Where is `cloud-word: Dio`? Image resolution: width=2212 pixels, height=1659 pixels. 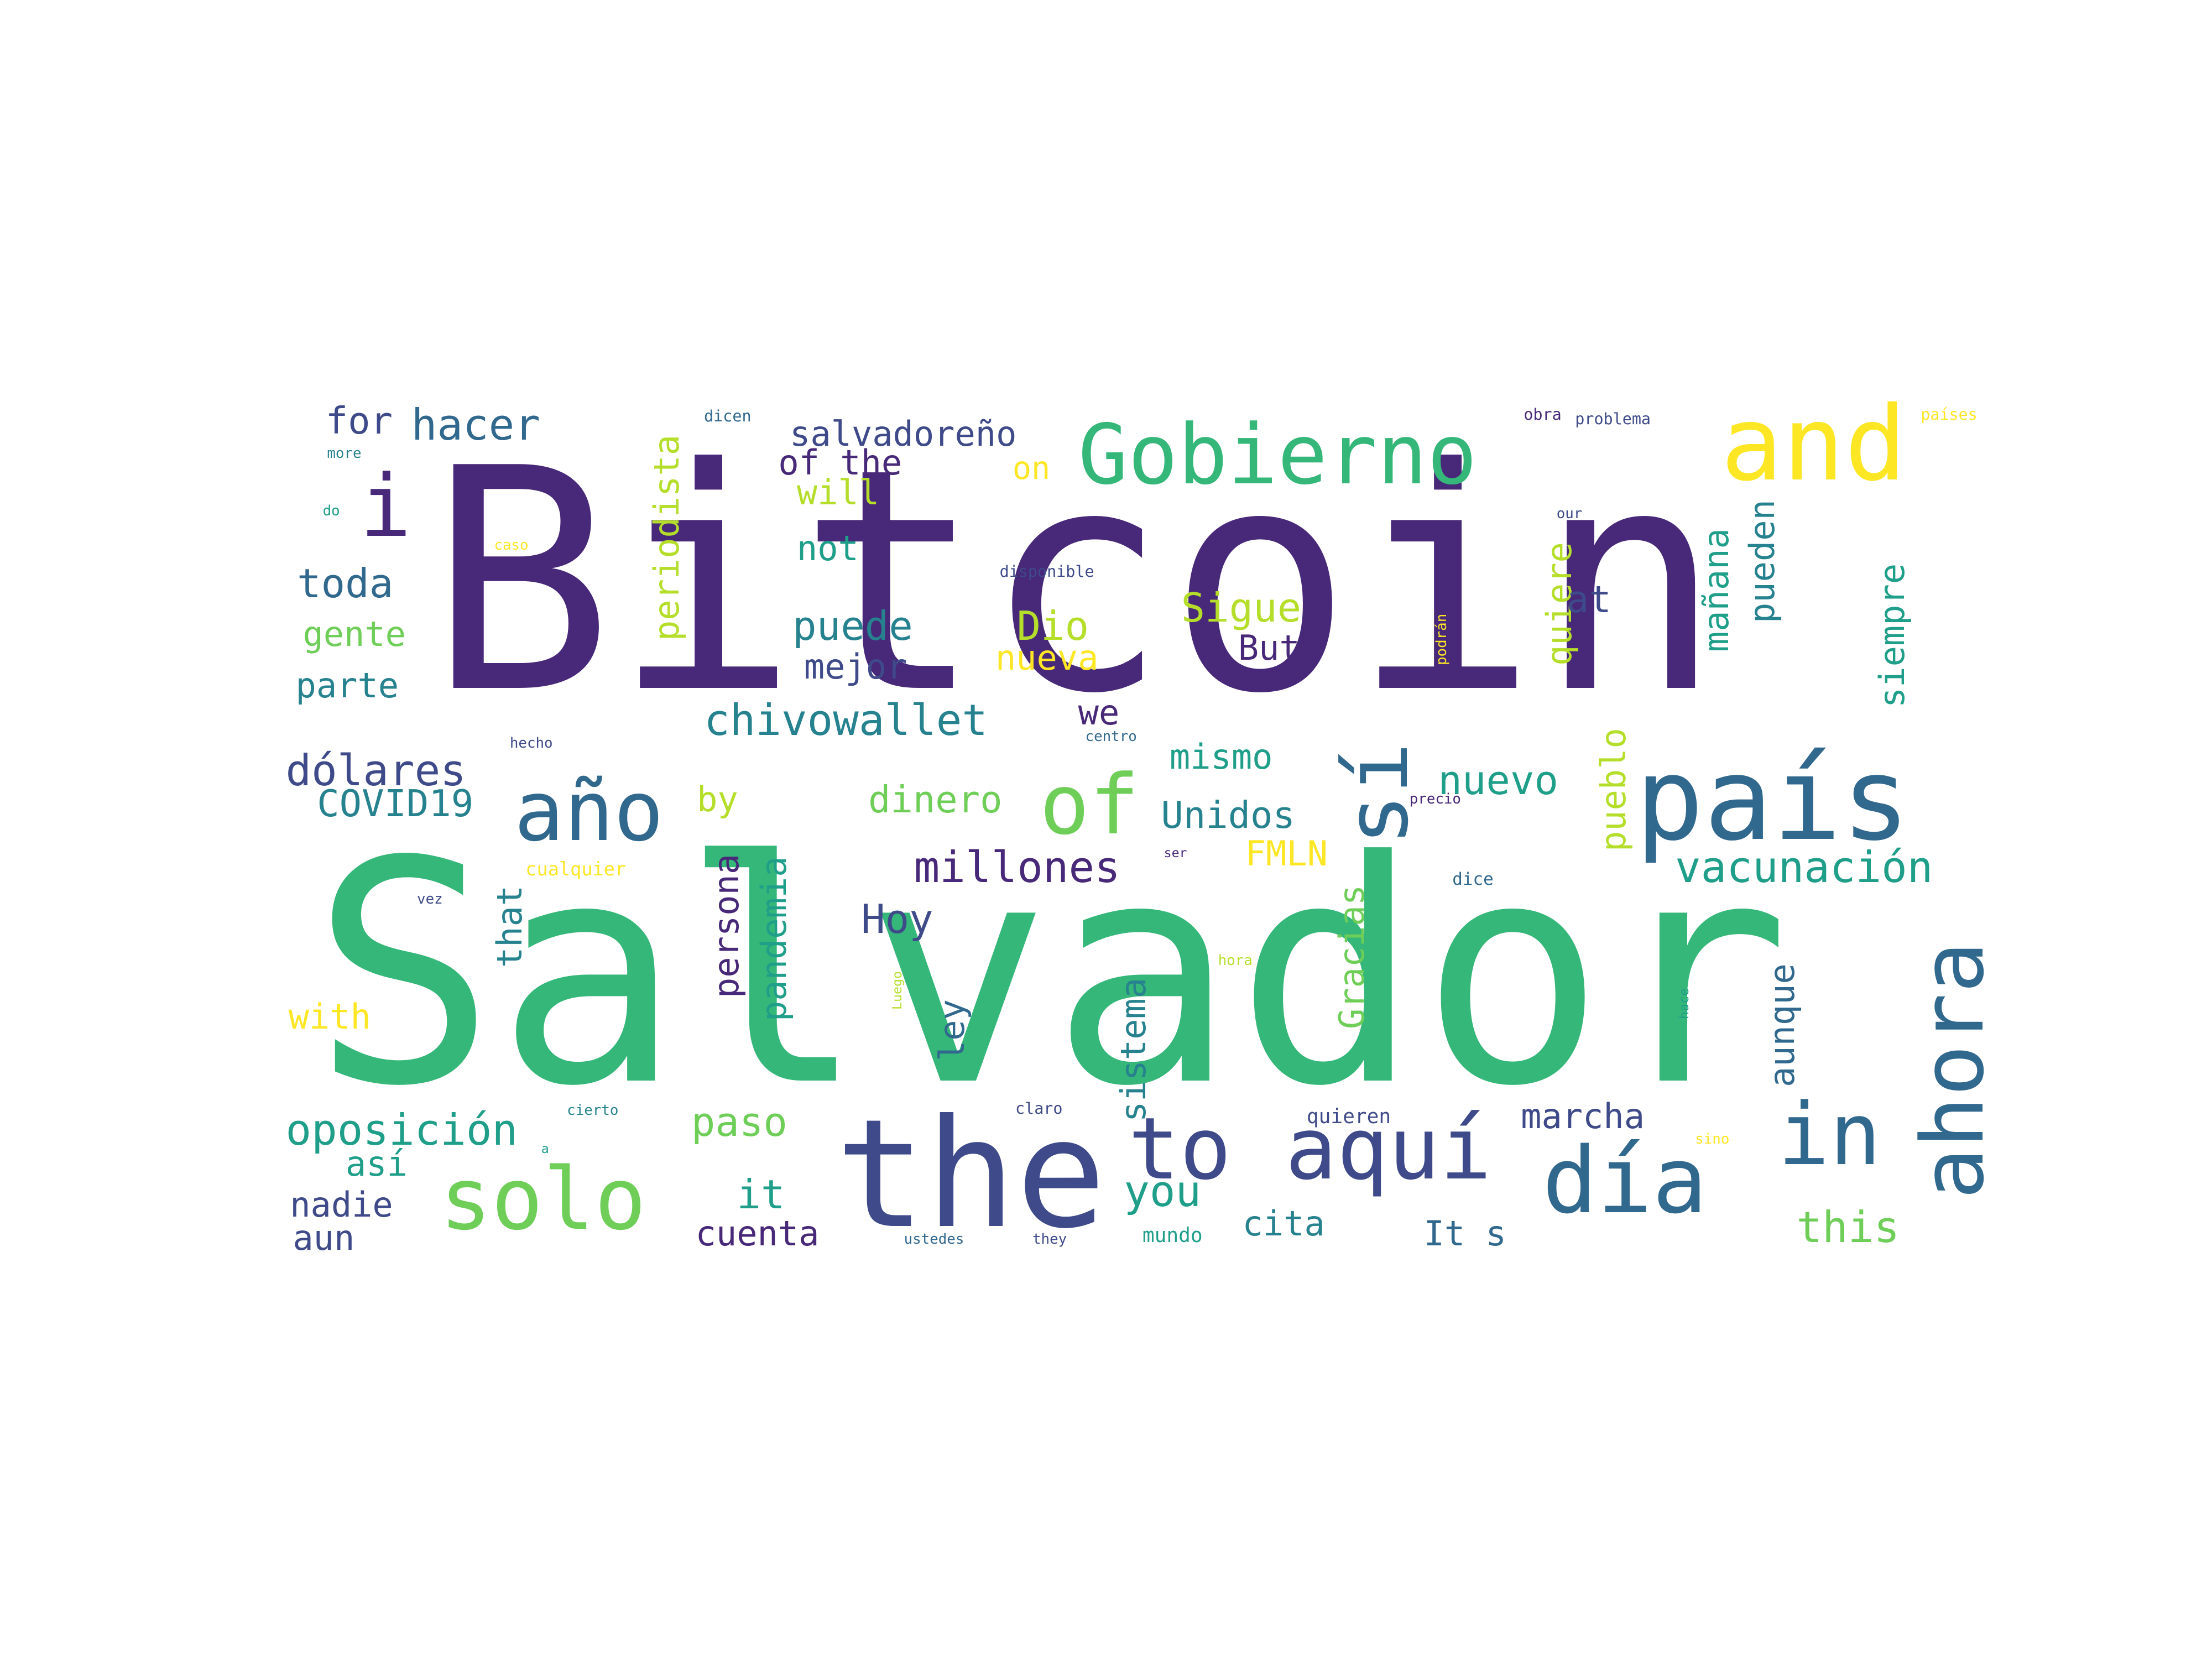
cloud-word: Dio is located at coordinates (1052, 626).